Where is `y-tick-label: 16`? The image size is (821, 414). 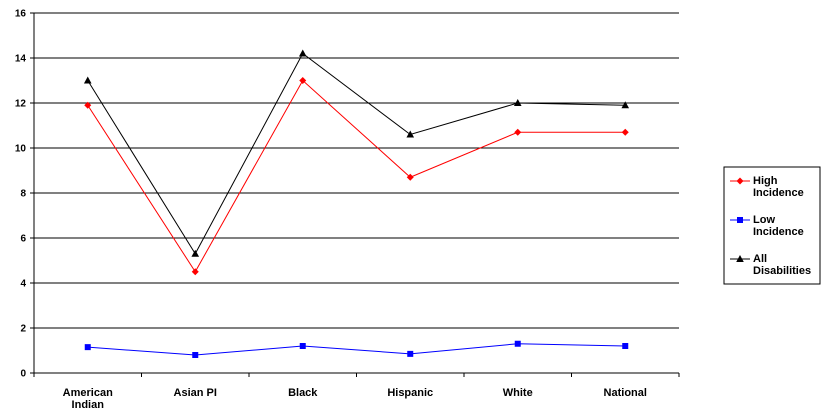
y-tick-label: 16 is located at coordinates (21, 14).